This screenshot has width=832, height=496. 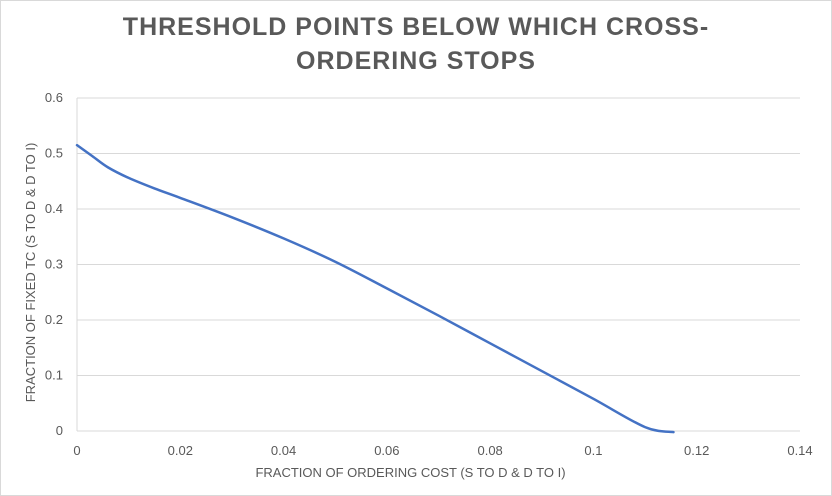 I want to click on x-tick-label: 0.1, so click(x=593, y=450).